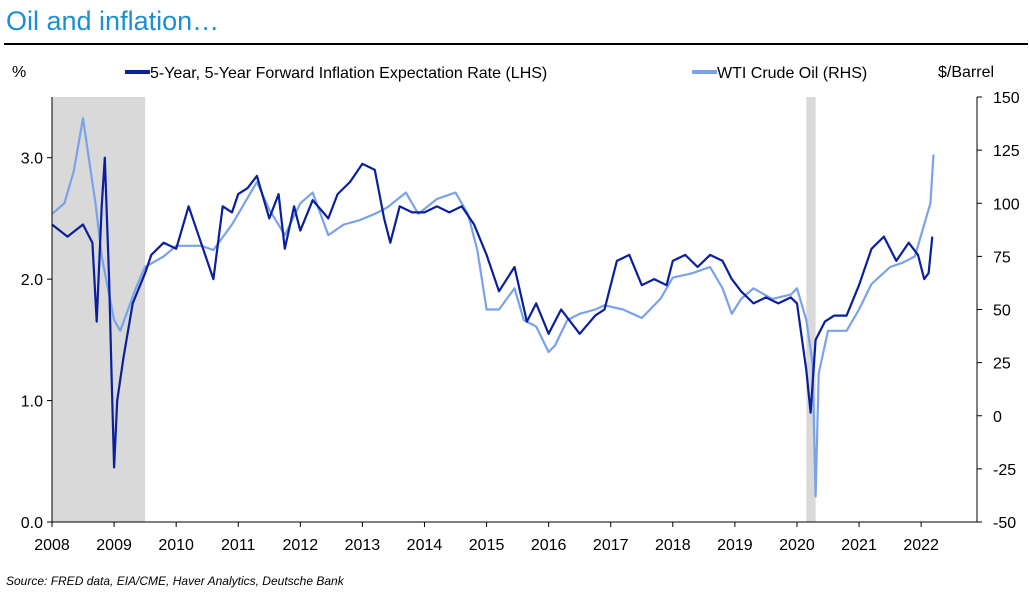  Describe the element at coordinates (301, 545) in the screenshot. I see `x-tick-label: 2012` at that location.